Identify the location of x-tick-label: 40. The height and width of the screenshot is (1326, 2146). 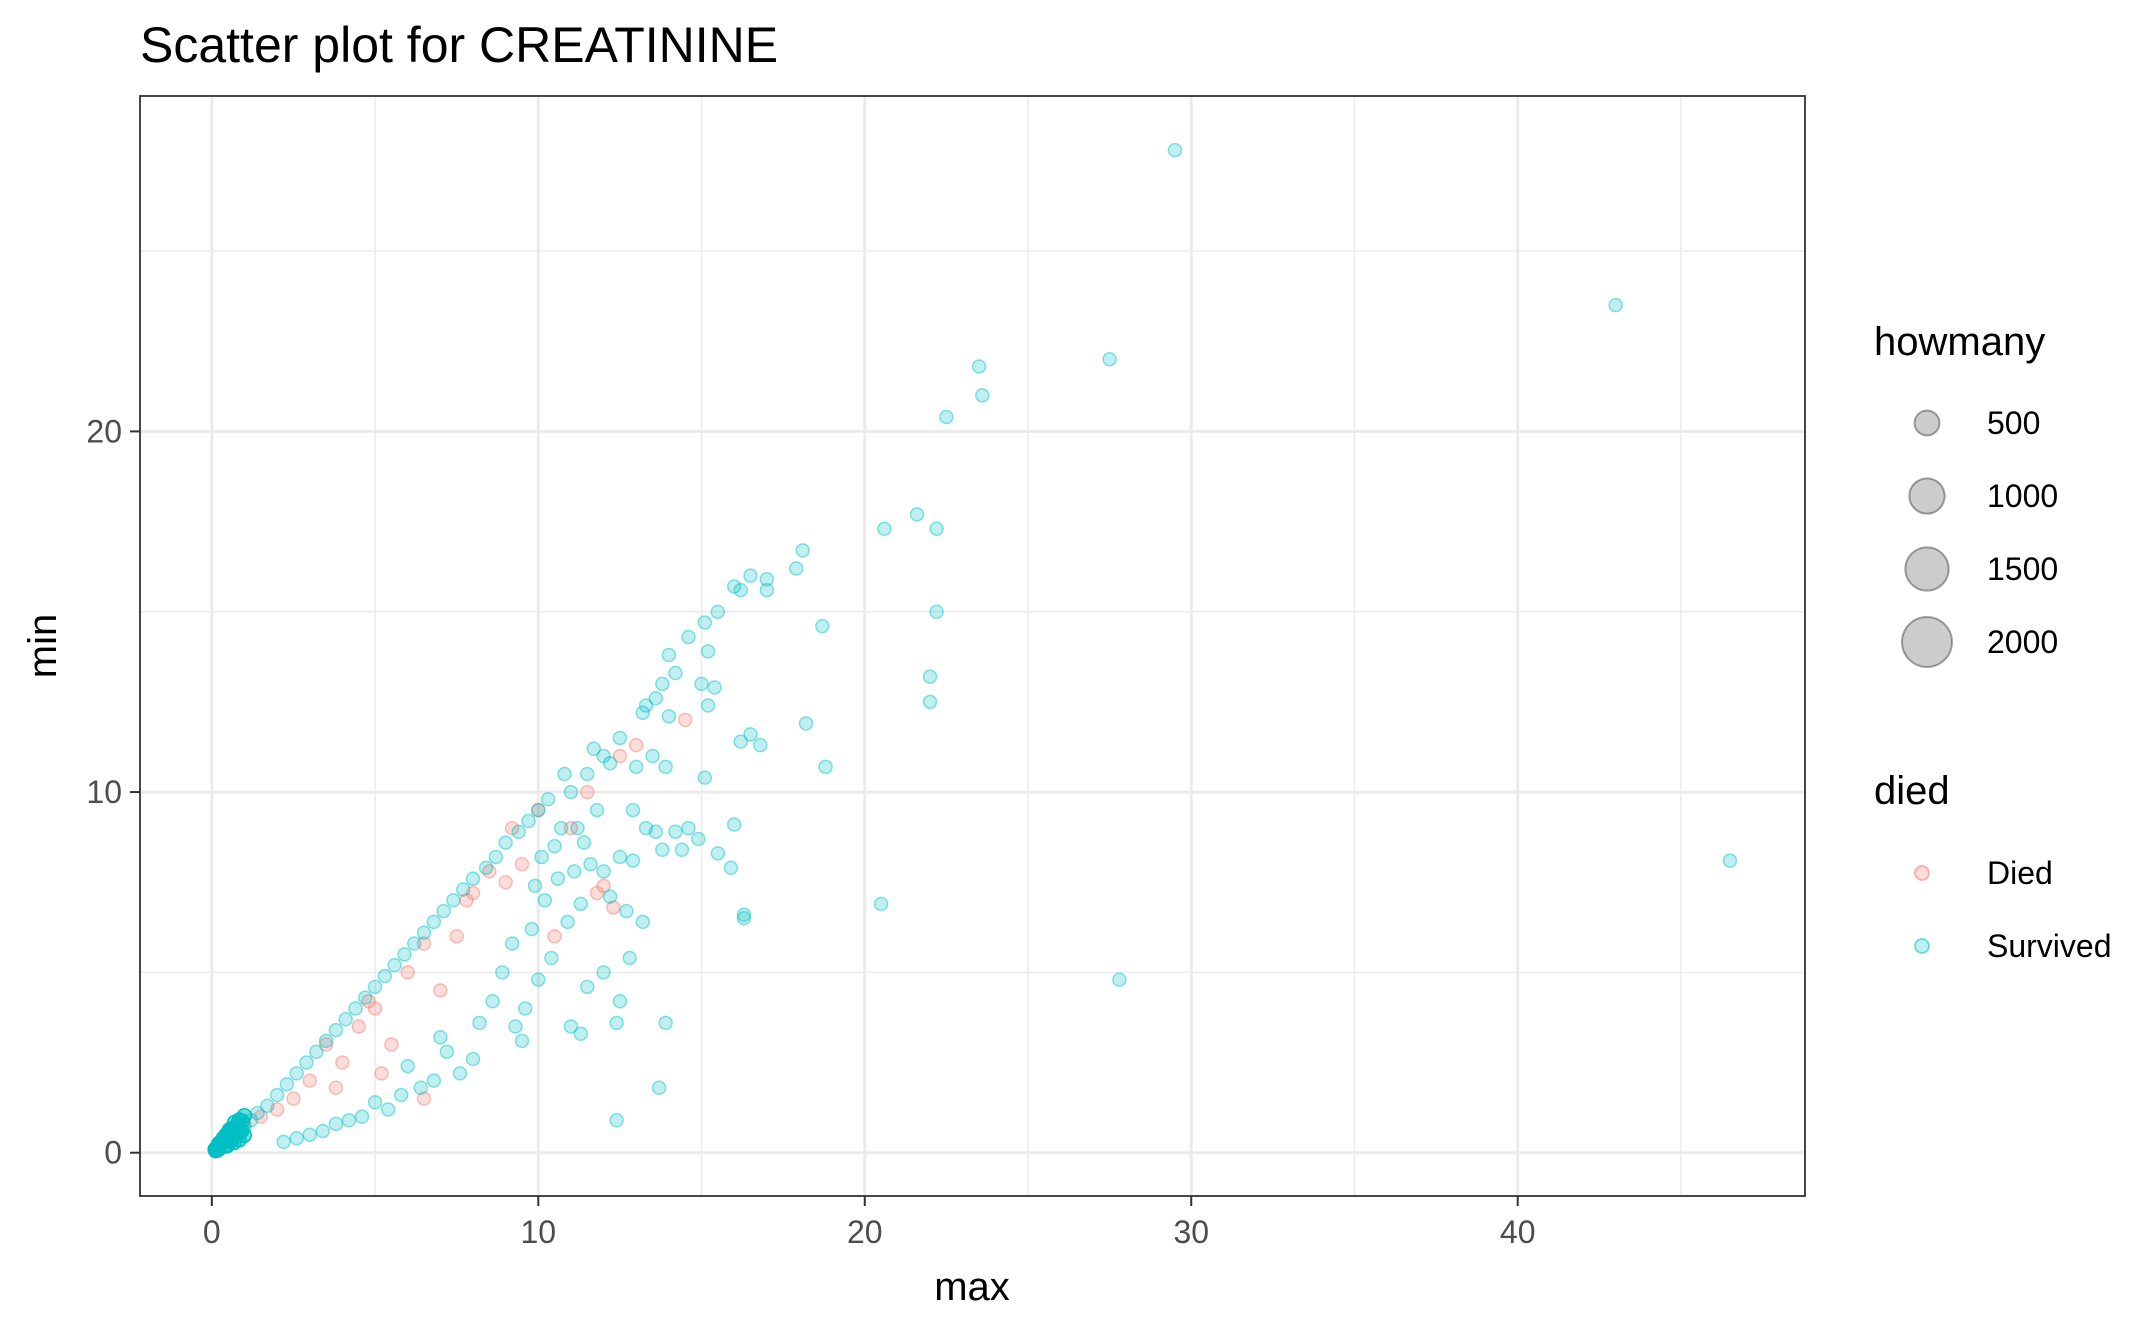
(1518, 1232).